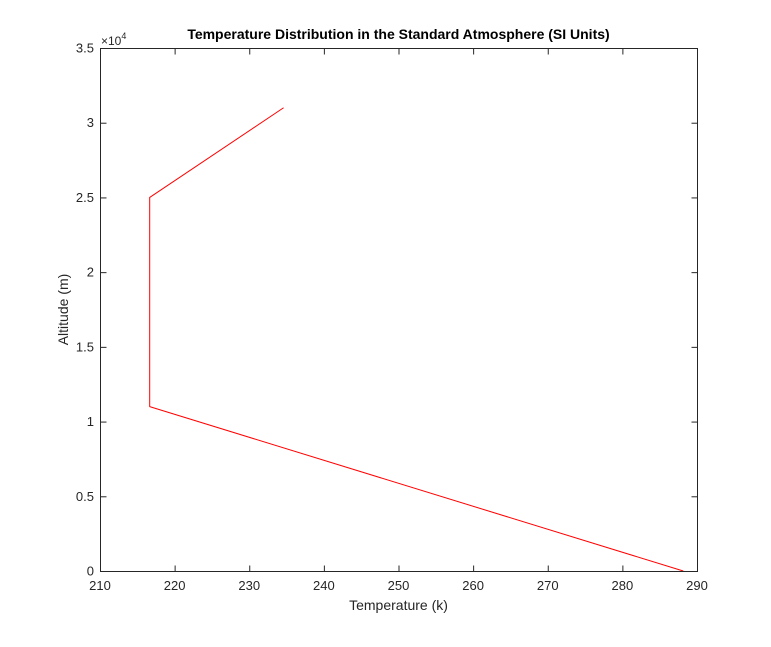 Image resolution: width=771 pixels, height=647 pixels. I want to click on x-tick-label: 280, so click(623, 585).